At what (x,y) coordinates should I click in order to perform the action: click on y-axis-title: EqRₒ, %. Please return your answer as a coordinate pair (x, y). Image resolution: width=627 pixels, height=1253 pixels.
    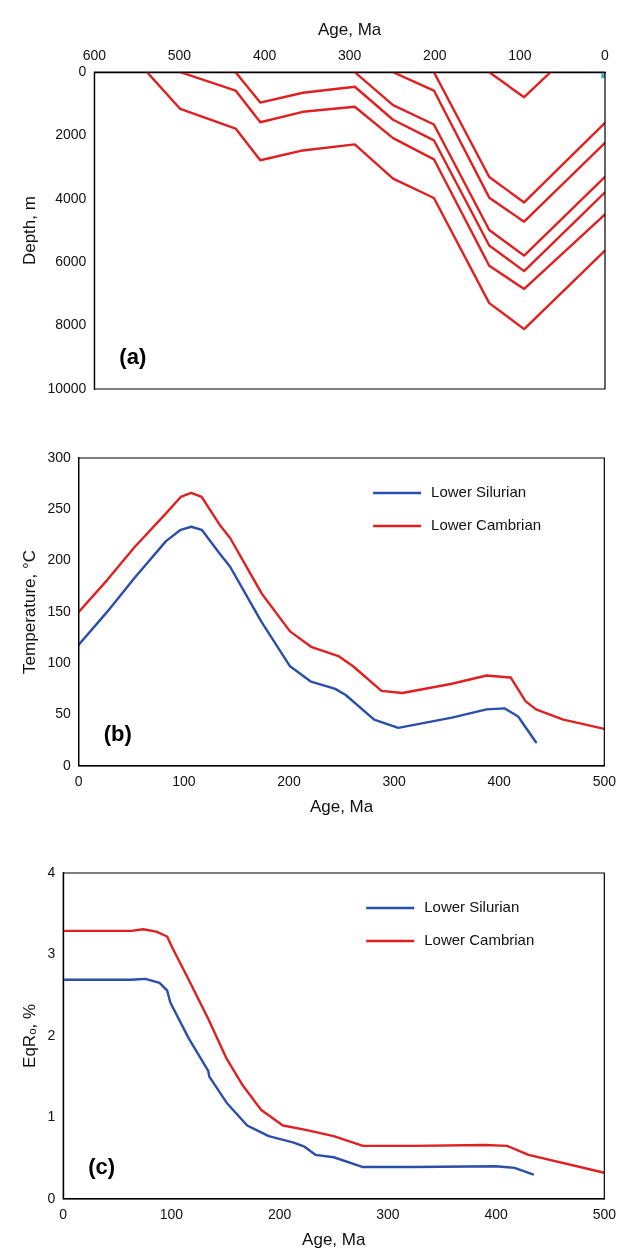
    Looking at the image, I should click on (29, 1035).